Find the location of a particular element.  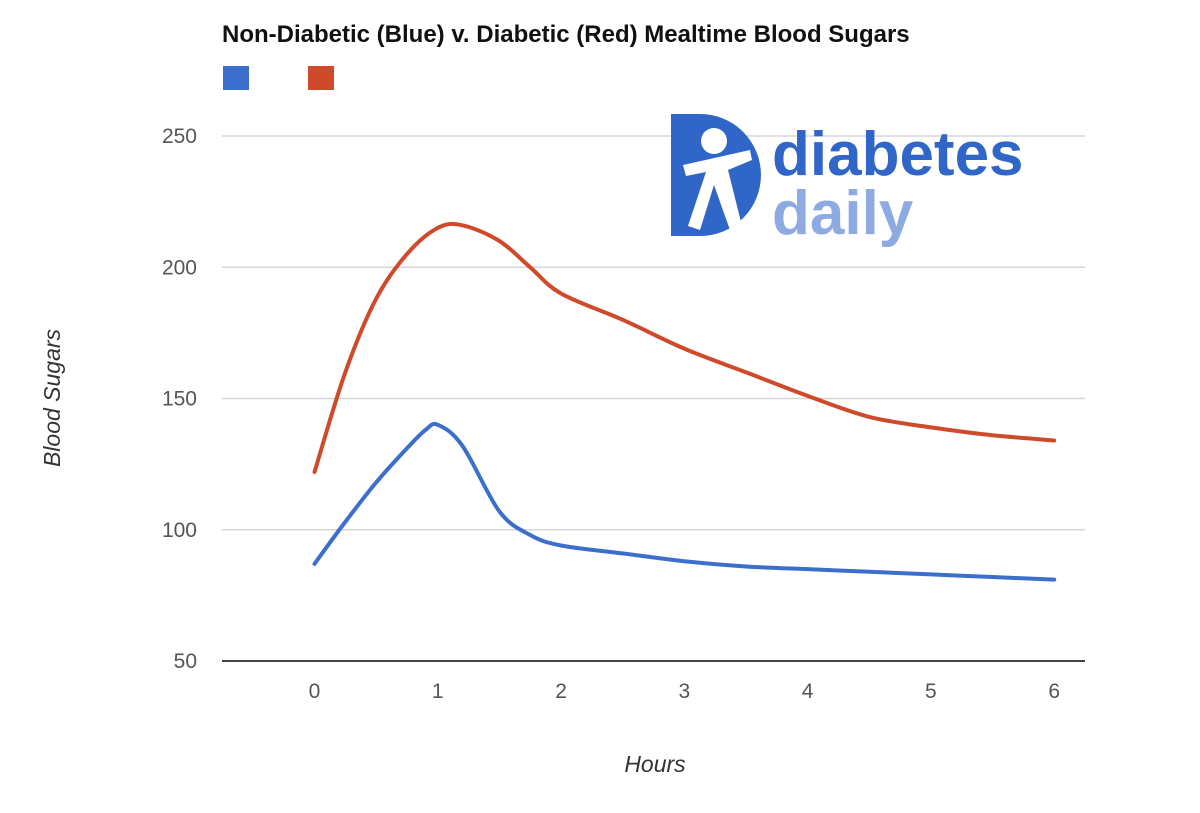

y-axis-ticks: 50 100 150 200 250 is located at coordinates (179, 399).